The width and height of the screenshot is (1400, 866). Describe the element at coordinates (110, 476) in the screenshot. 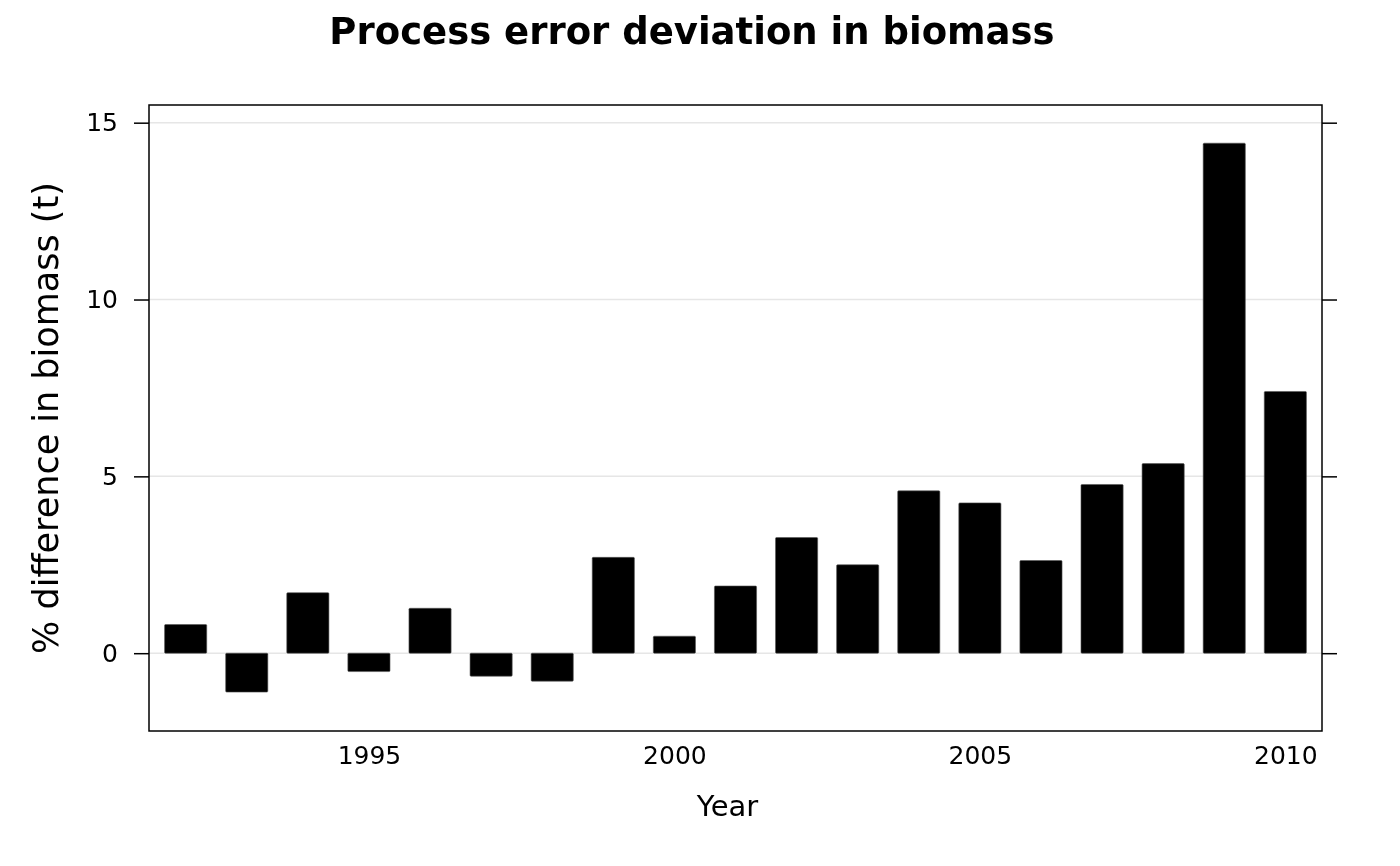

I see `y-tick-label: 5` at that location.